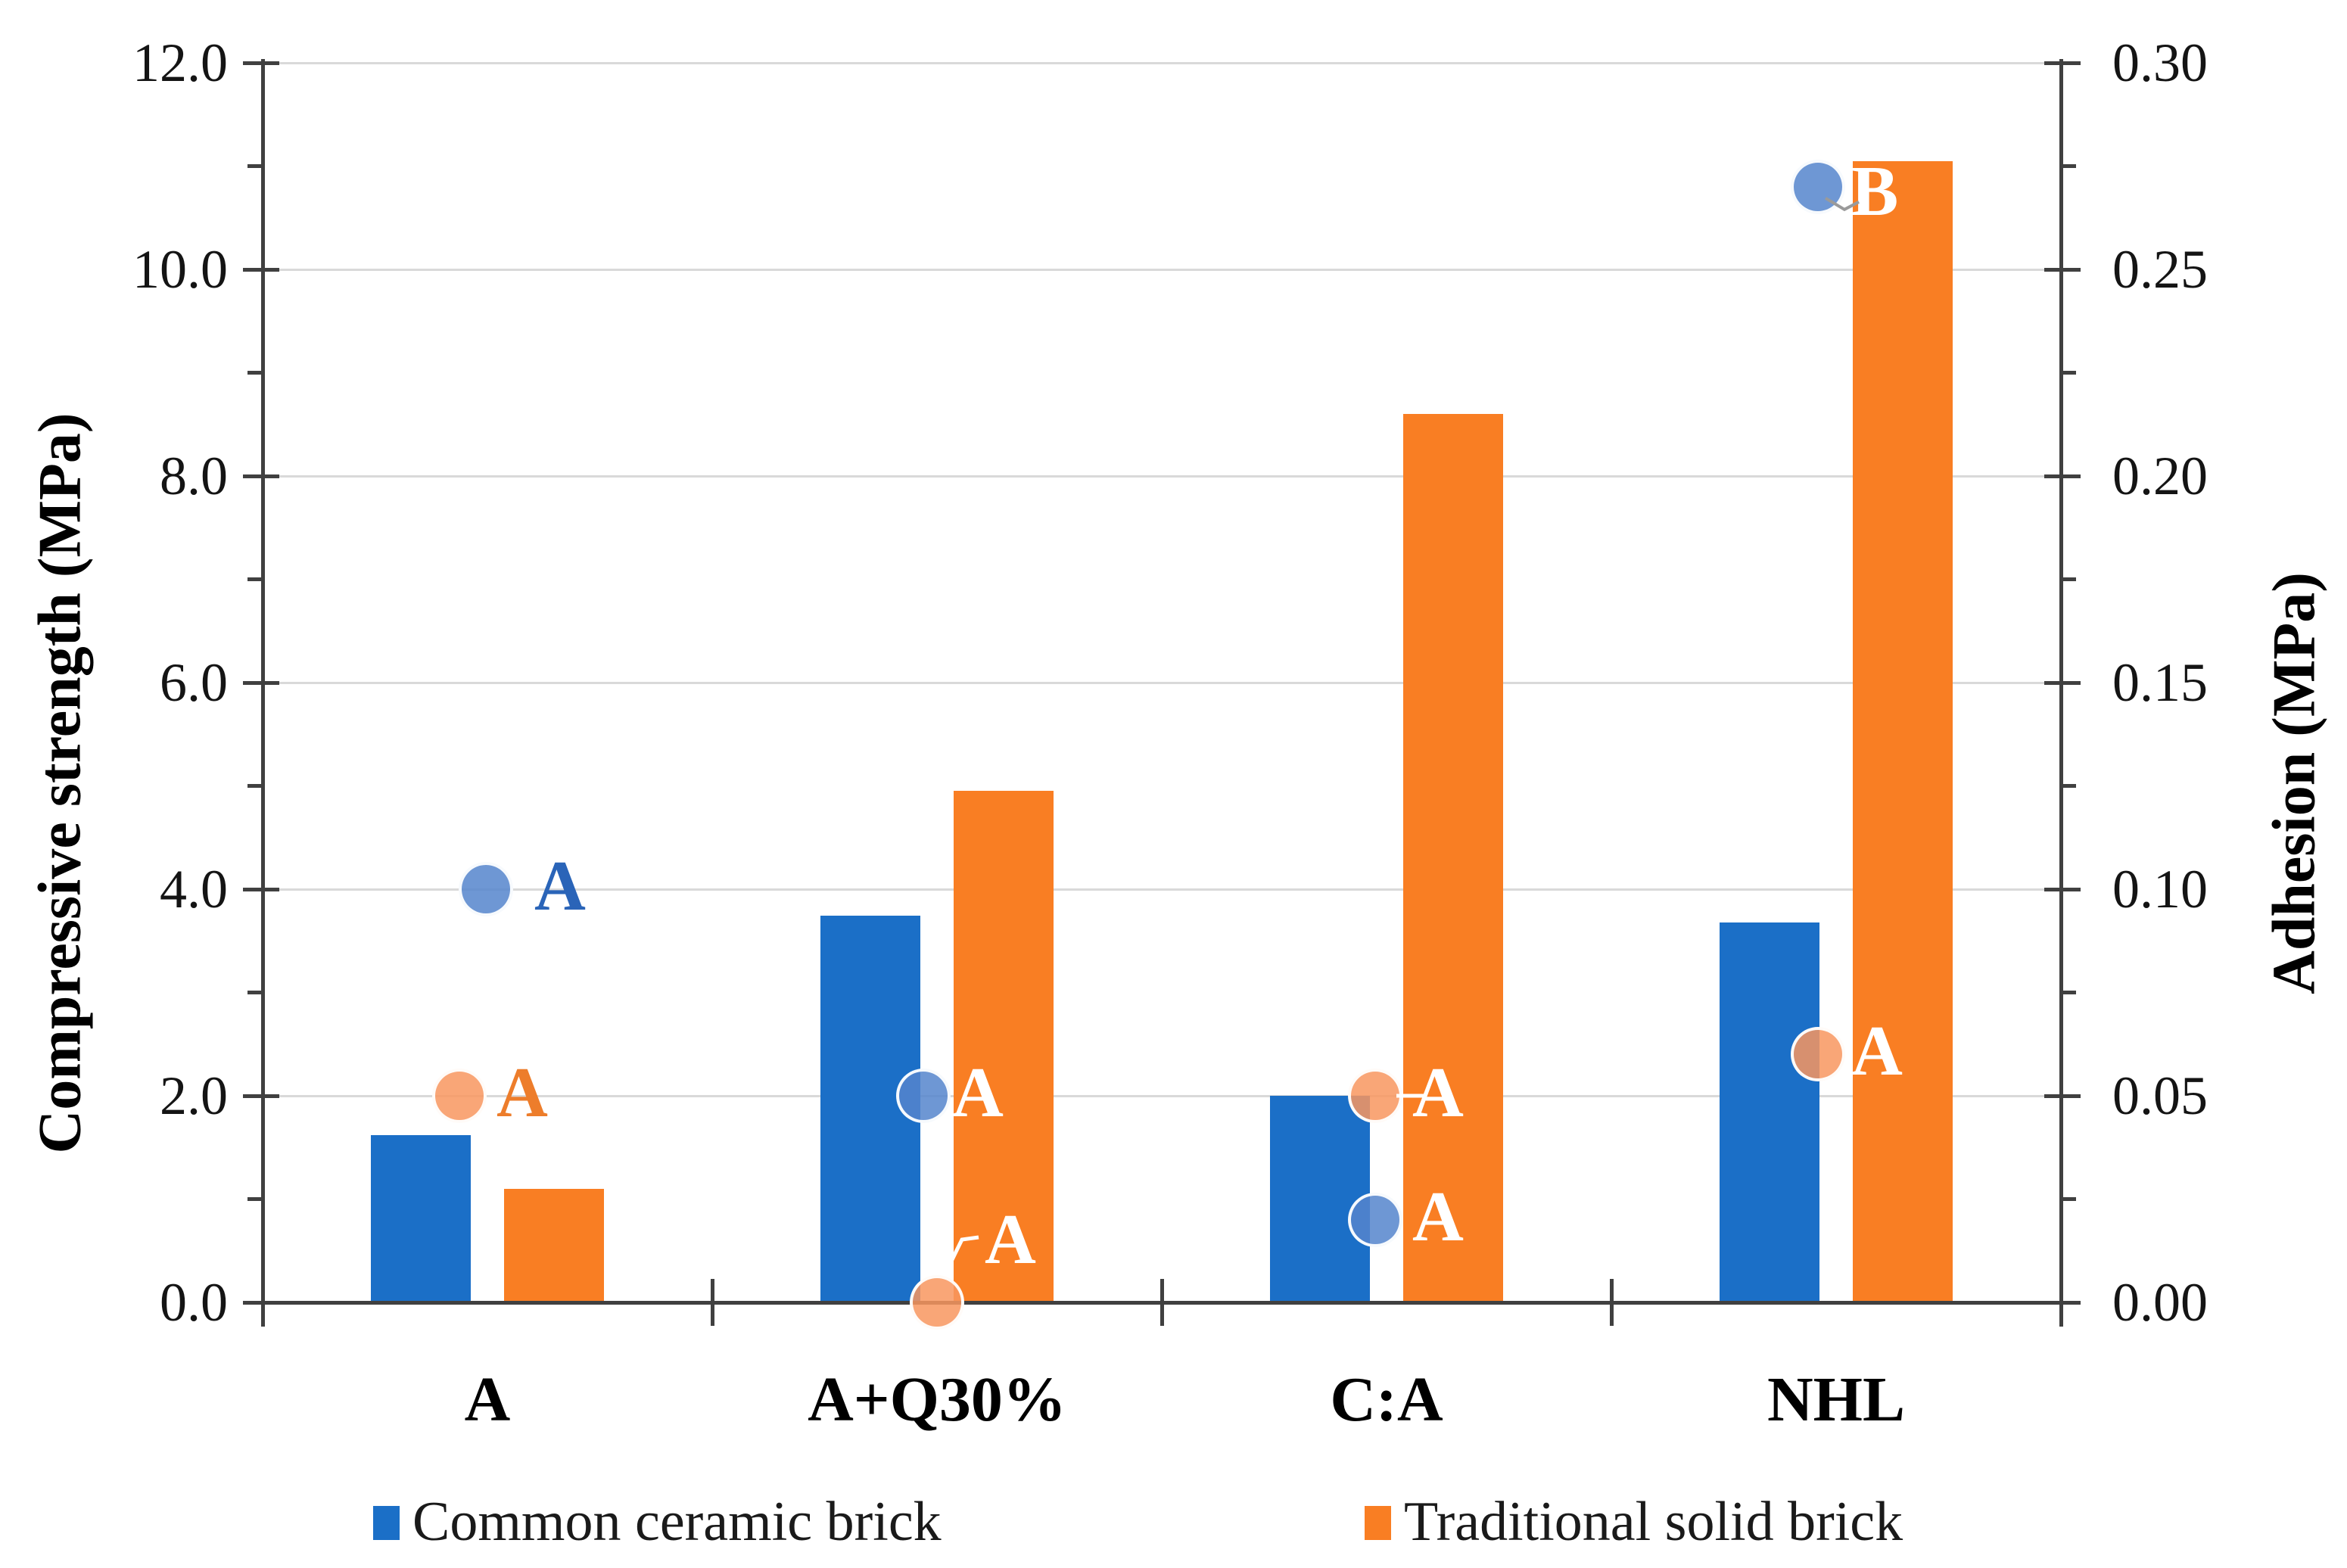  Describe the element at coordinates (1162, 476) in the screenshot. I see `gridline-8.0` at that location.